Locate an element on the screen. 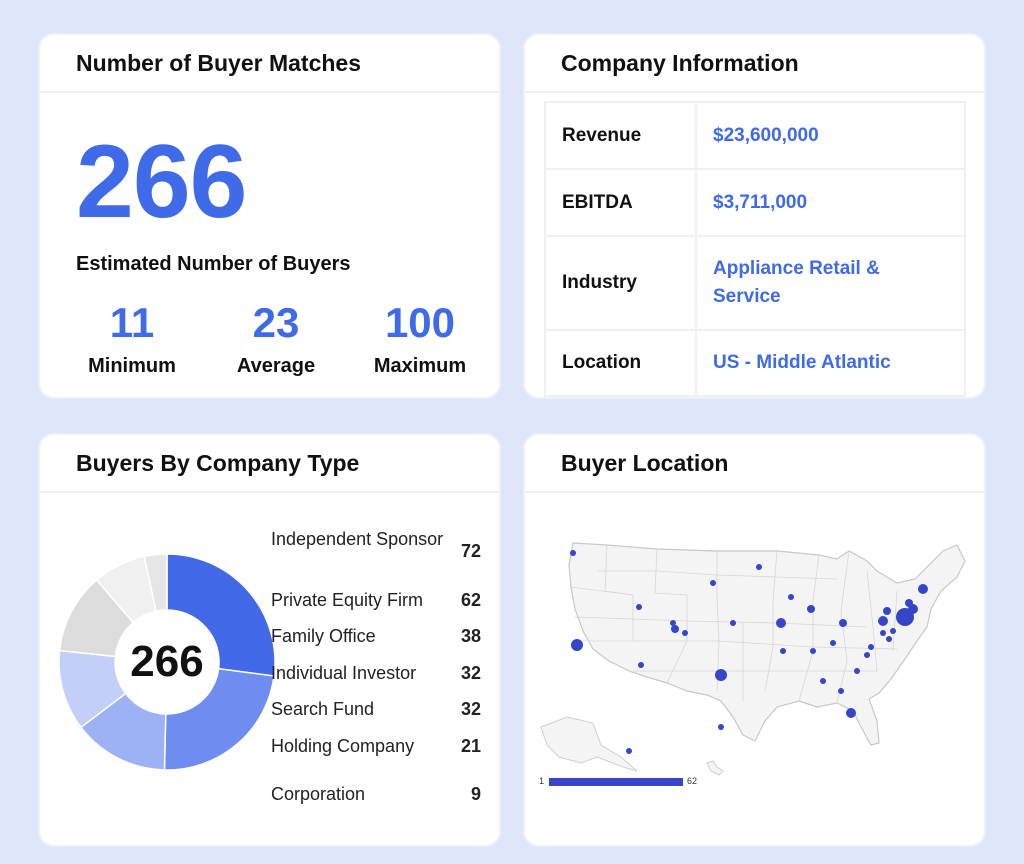 The width and height of the screenshot is (1024, 864). state-borders is located at coordinates (734, 624).